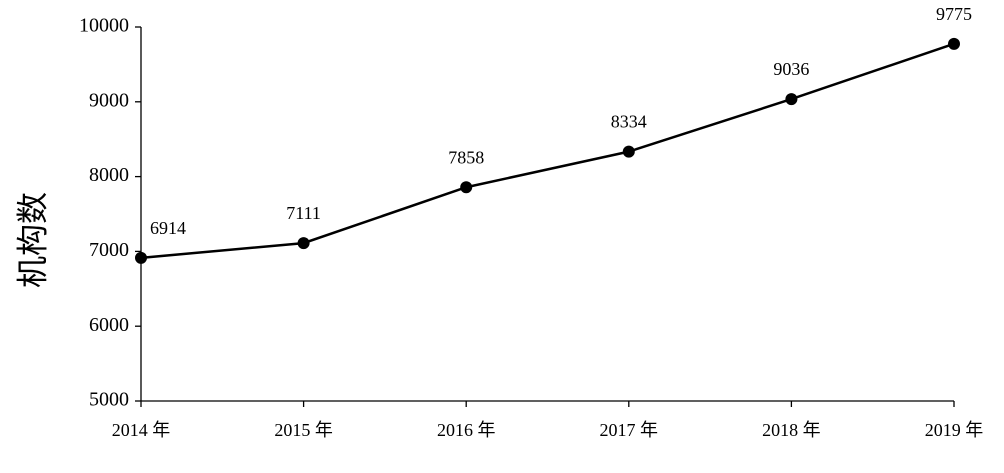 This screenshot has height=473, width=1004. I want to click on x-tick-label: 2019 年, so click(954, 430).